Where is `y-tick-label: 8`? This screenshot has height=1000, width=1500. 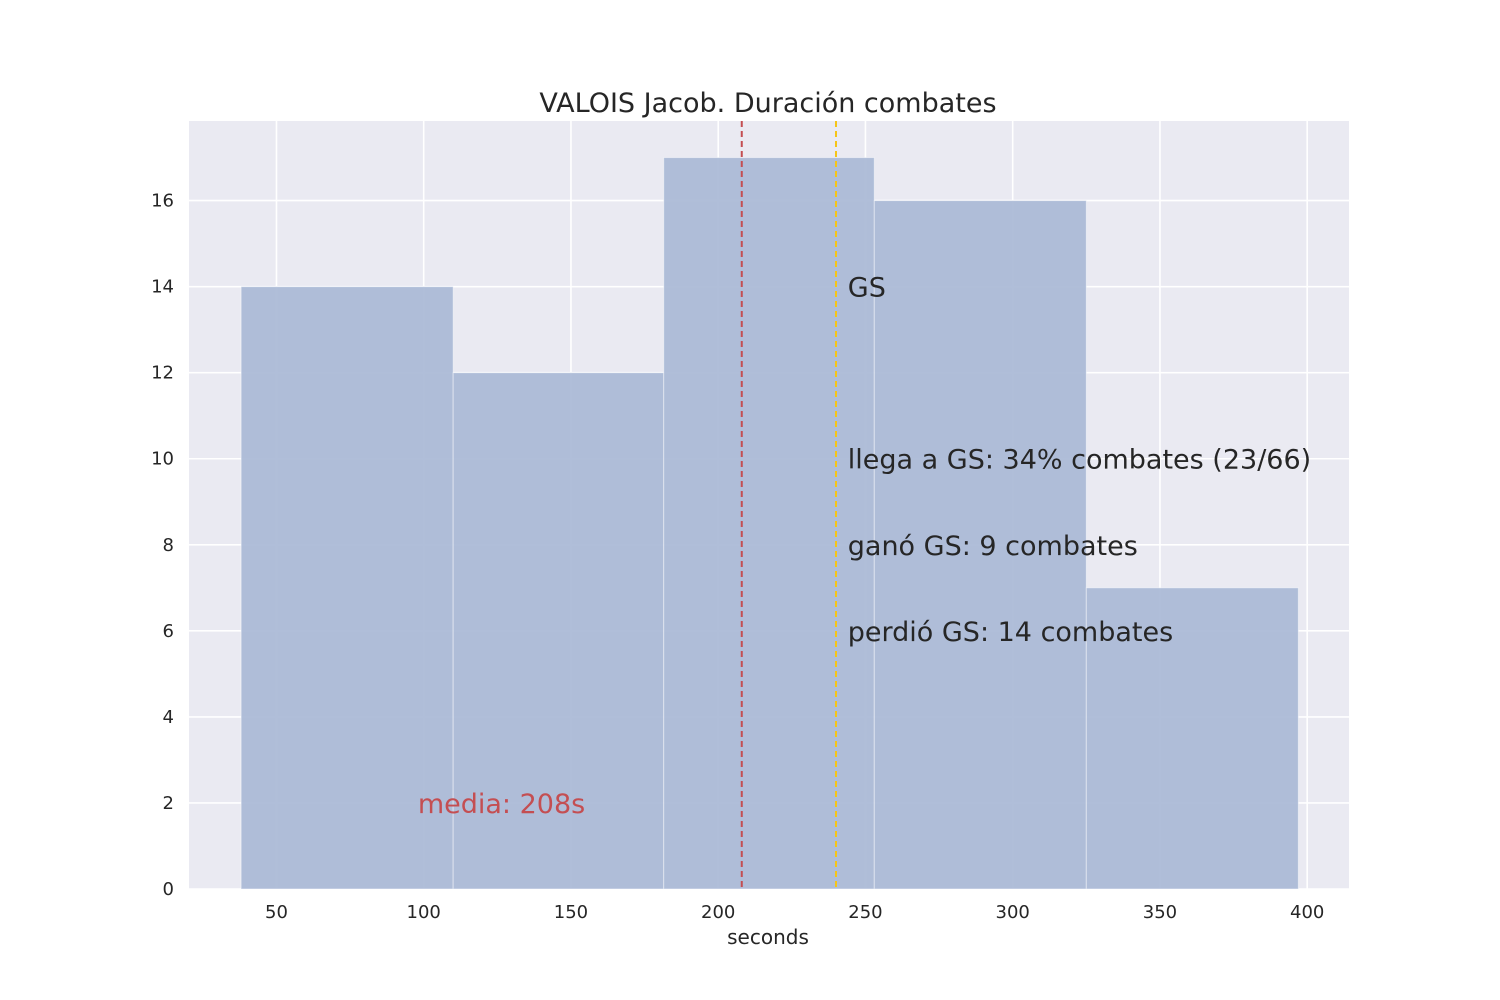 y-tick-label: 8 is located at coordinates (168, 545).